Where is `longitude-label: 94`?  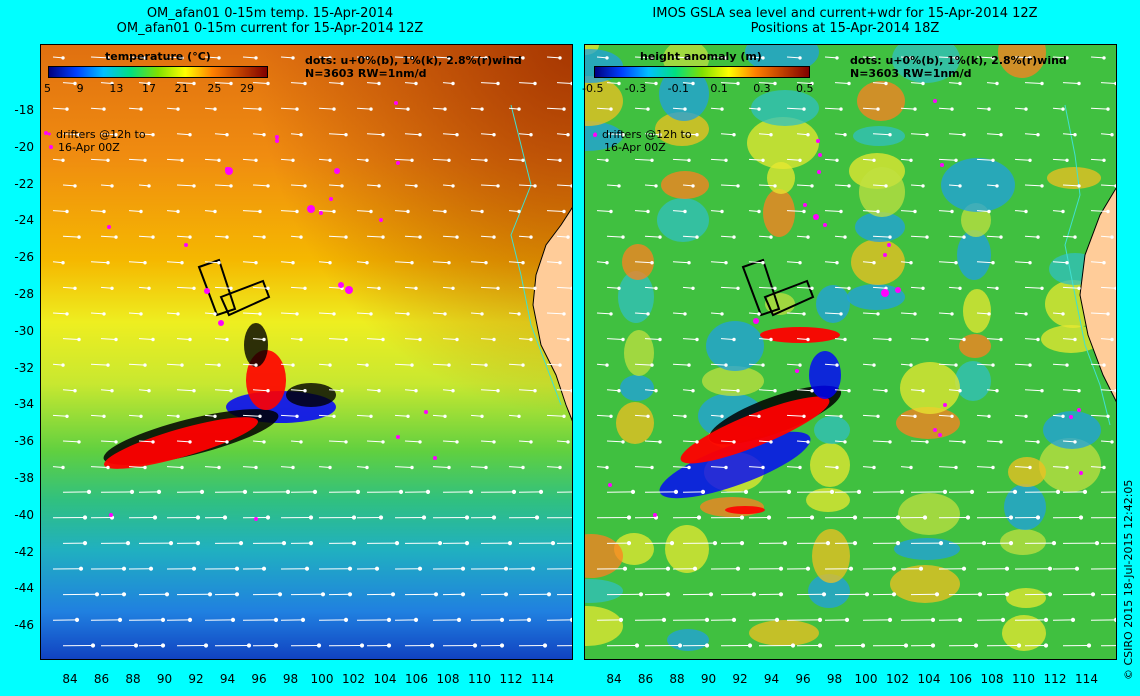
longitude-label: 94 is located at coordinates (227, 679).